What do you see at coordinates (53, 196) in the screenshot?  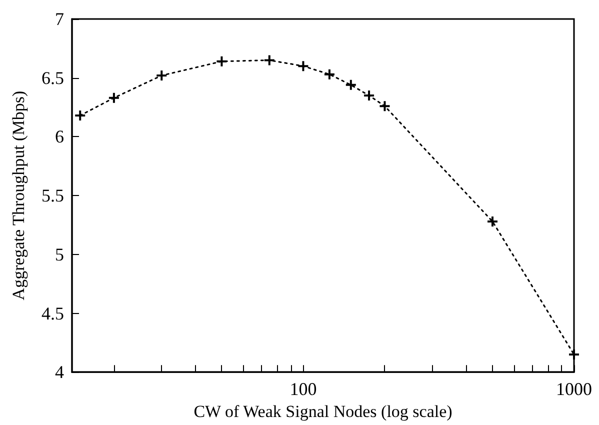 I see `y-tick-label: 5.5` at bounding box center [53, 196].